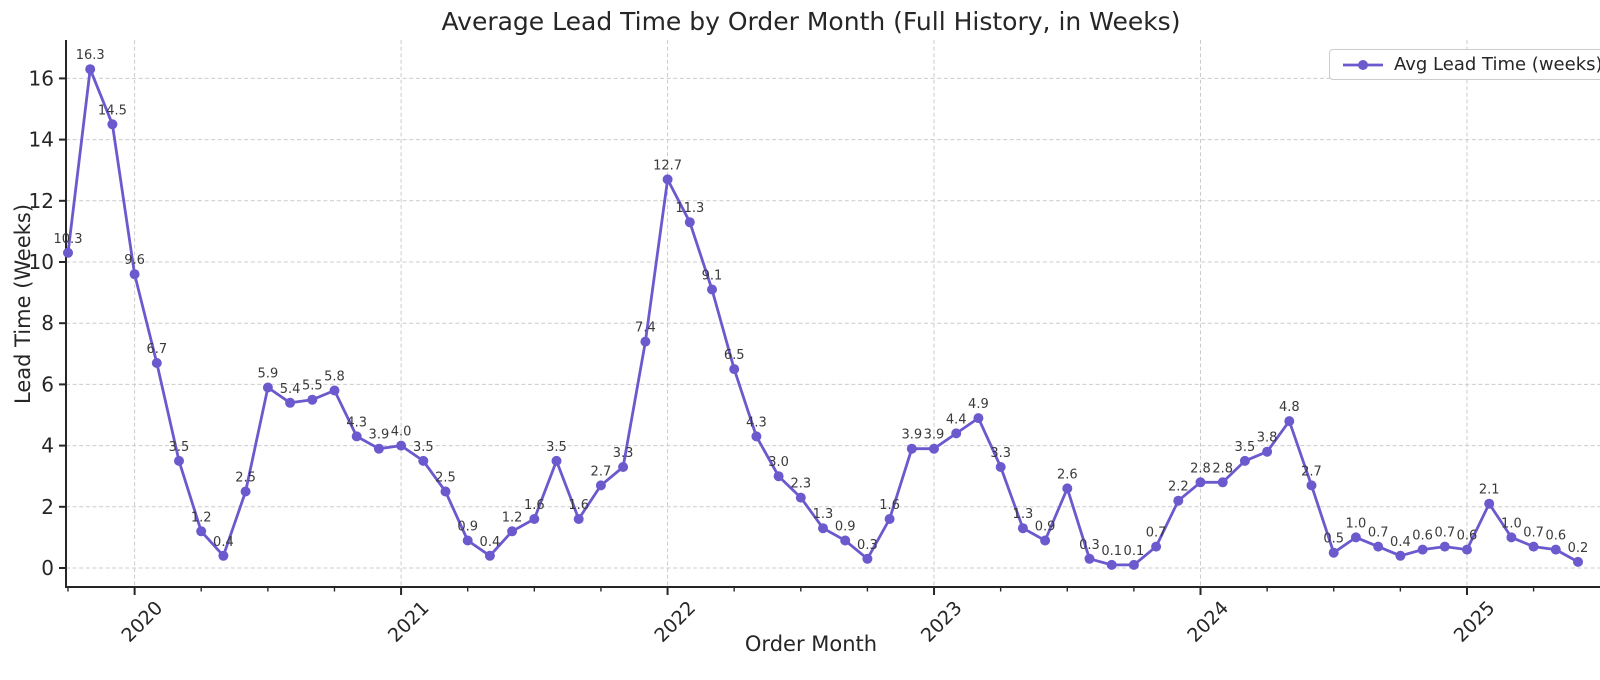 The width and height of the screenshot is (1600, 680). What do you see at coordinates (490, 542) in the screenshot?
I see `point-label: 0.4` at bounding box center [490, 542].